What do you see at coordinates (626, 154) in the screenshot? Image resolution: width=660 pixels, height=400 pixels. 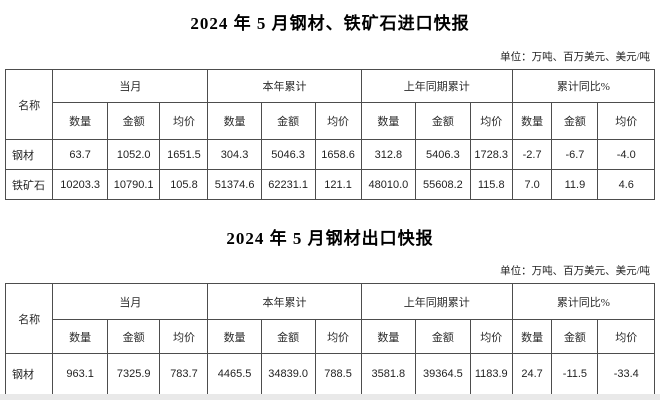 I see `cell-value: -4.0` at bounding box center [626, 154].